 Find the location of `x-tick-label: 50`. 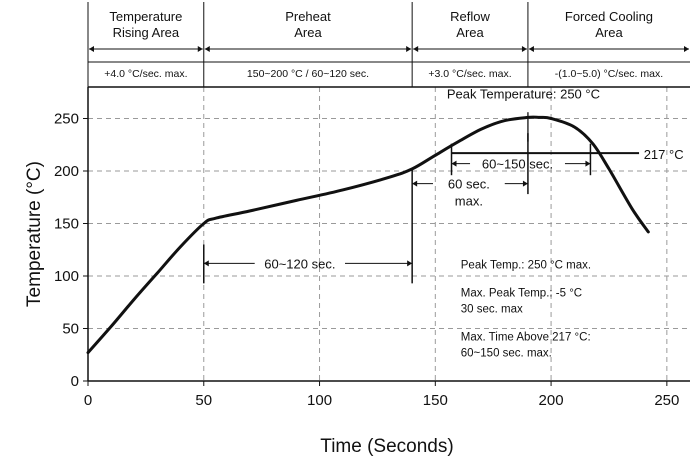

x-tick-label: 50 is located at coordinates (203, 400).